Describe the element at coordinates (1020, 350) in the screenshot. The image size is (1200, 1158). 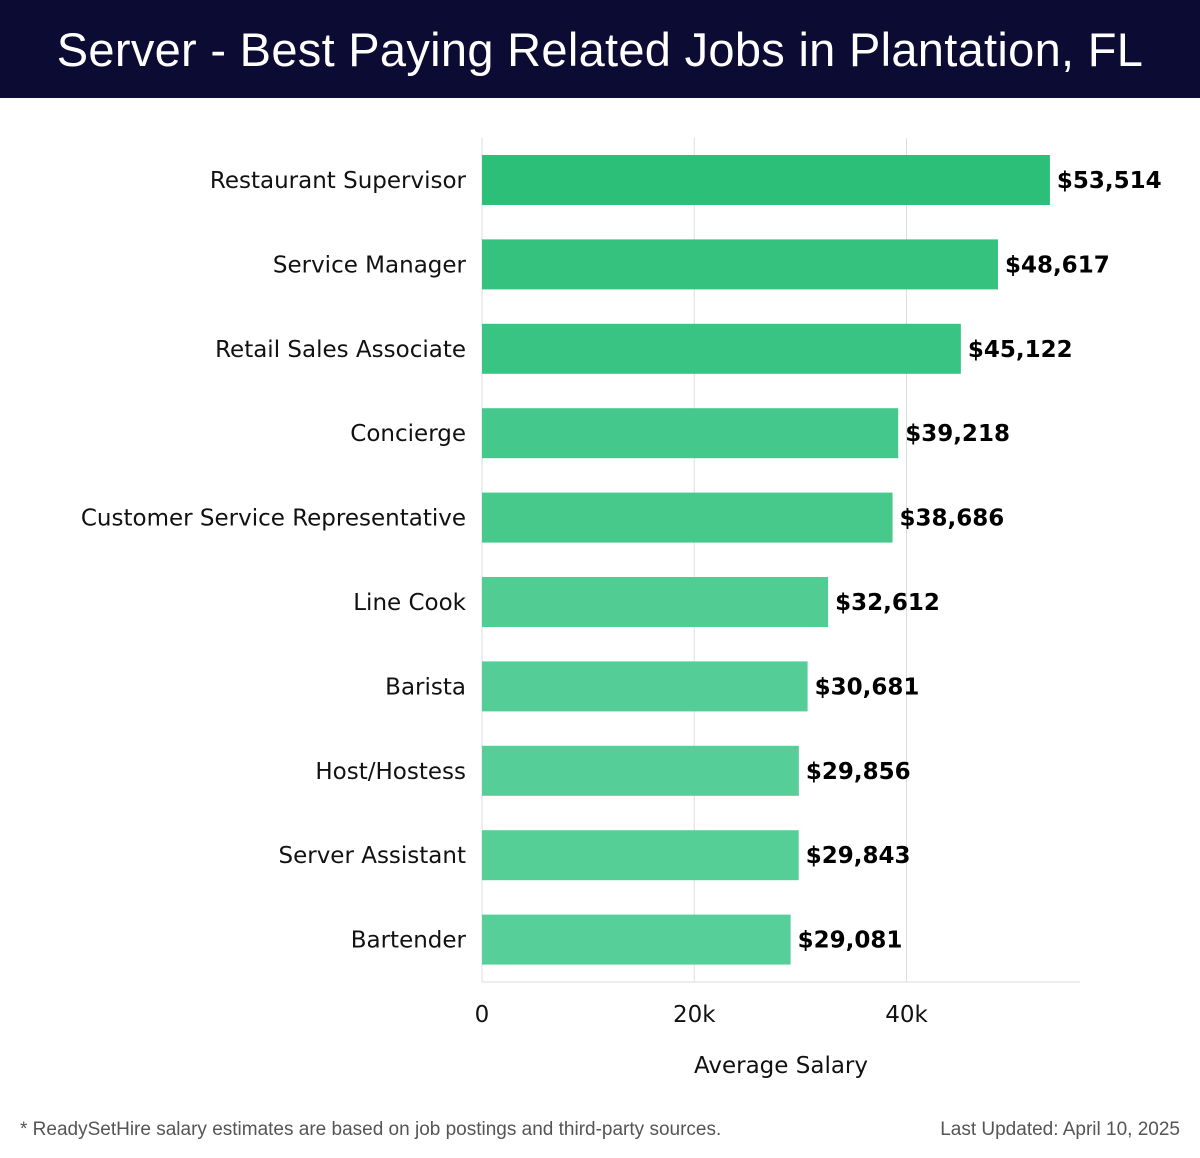
I see `value-label: $45,122` at that location.